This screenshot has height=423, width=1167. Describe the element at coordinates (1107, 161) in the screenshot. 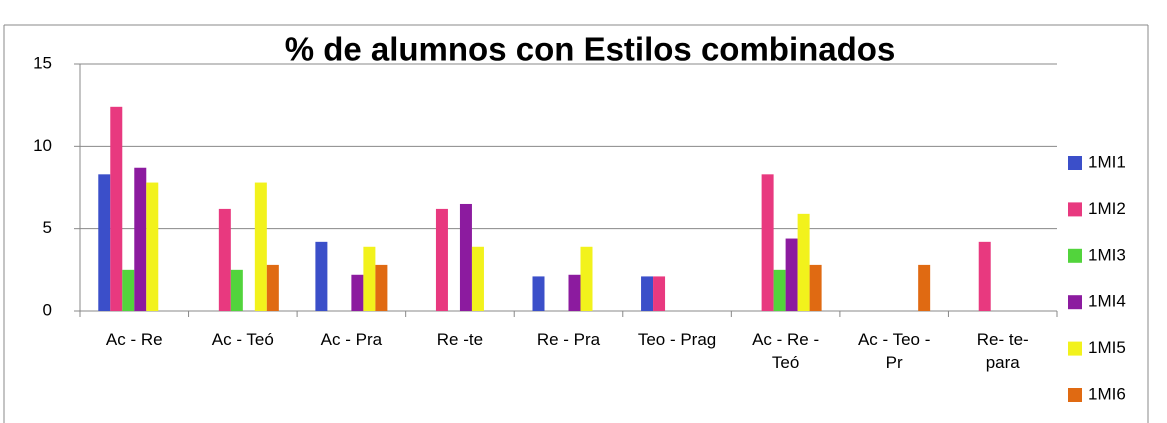

I see `legend-label: 1MI1` at that location.